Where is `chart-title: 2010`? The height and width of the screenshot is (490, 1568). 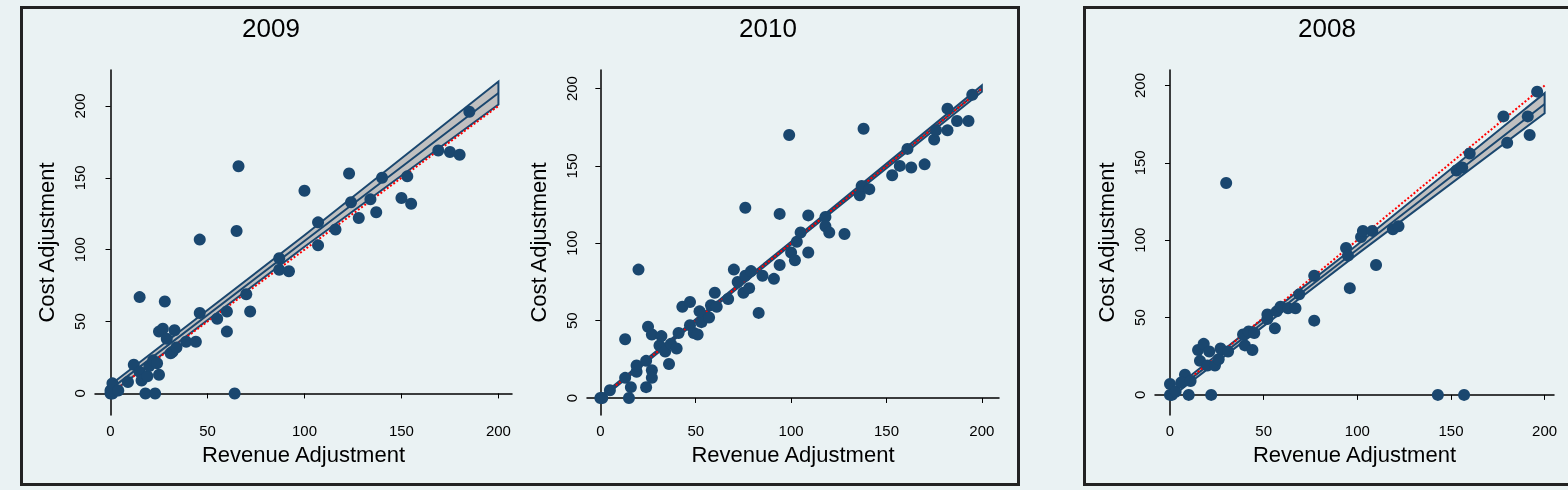 chart-title: 2010 is located at coordinates (768, 28).